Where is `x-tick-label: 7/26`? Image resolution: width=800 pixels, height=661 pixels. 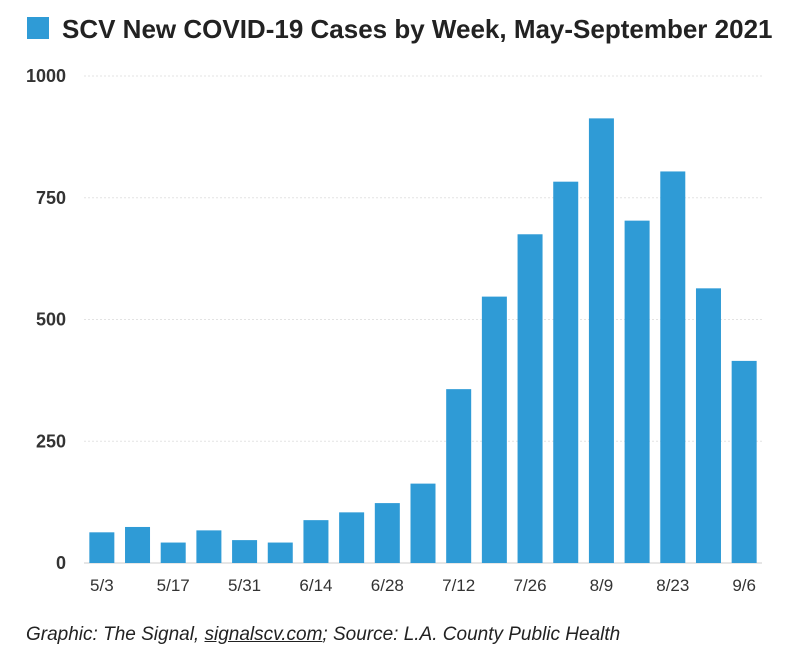 x-tick-label: 7/26 is located at coordinates (530, 585).